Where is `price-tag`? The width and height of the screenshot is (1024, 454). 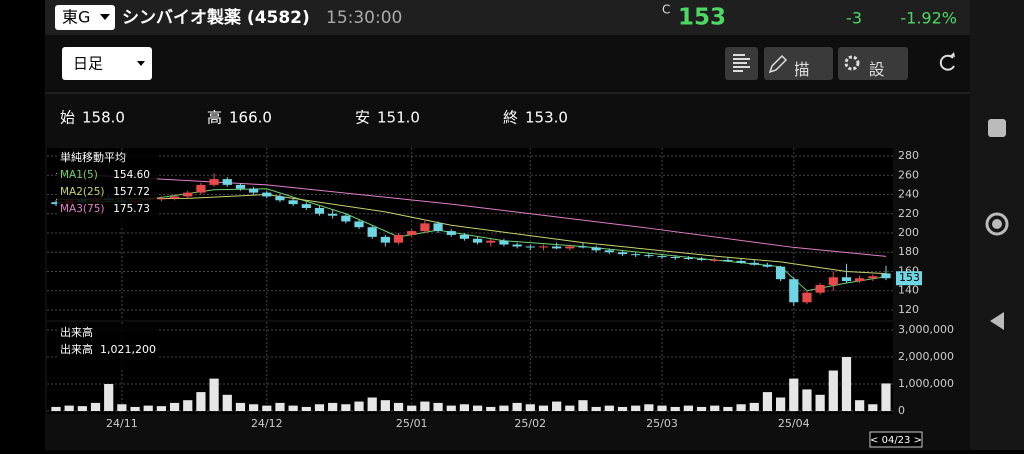
price-tag is located at coordinates (909, 278).